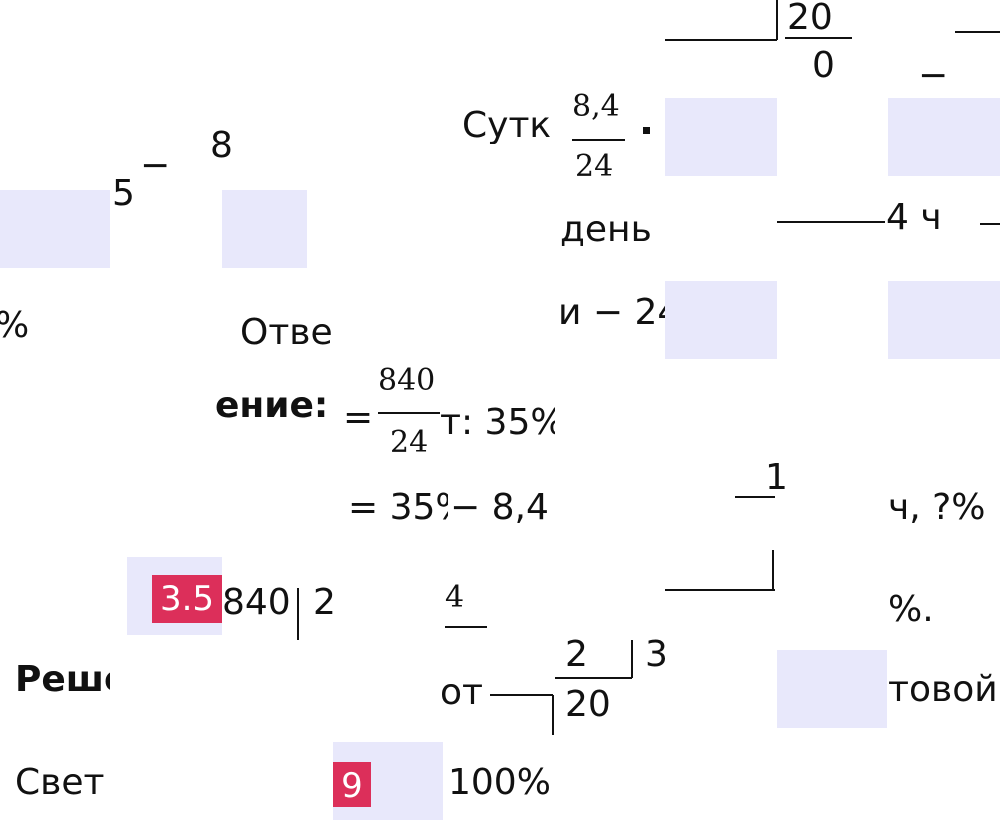 The height and width of the screenshot is (835, 1000). Describe the element at coordinates (497, 423) in the screenshot. I see `text-fragment: т: 35%` at that location.